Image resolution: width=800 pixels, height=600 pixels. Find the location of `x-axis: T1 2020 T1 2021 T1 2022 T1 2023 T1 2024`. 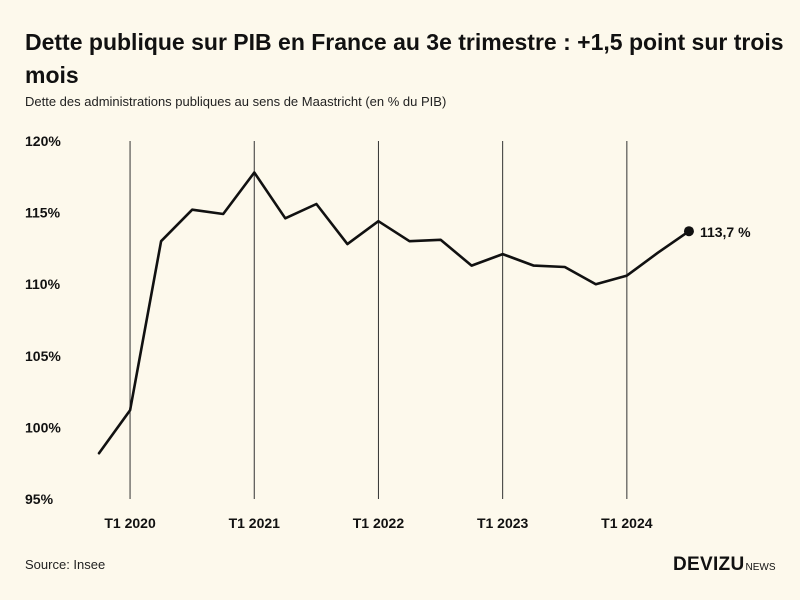

x-axis: T1 2020 T1 2021 T1 2022 T1 2023 T1 2024 is located at coordinates (378, 523).